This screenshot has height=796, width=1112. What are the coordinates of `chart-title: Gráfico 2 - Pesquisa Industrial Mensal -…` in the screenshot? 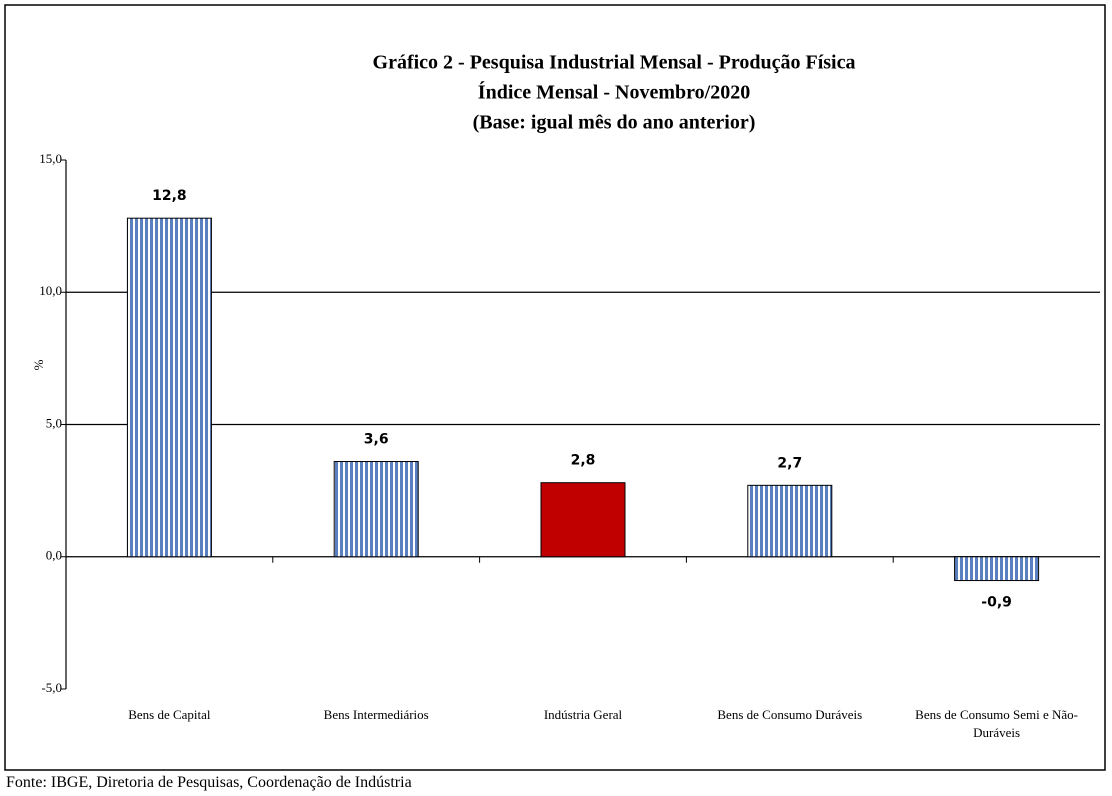 It's located at (614, 63).